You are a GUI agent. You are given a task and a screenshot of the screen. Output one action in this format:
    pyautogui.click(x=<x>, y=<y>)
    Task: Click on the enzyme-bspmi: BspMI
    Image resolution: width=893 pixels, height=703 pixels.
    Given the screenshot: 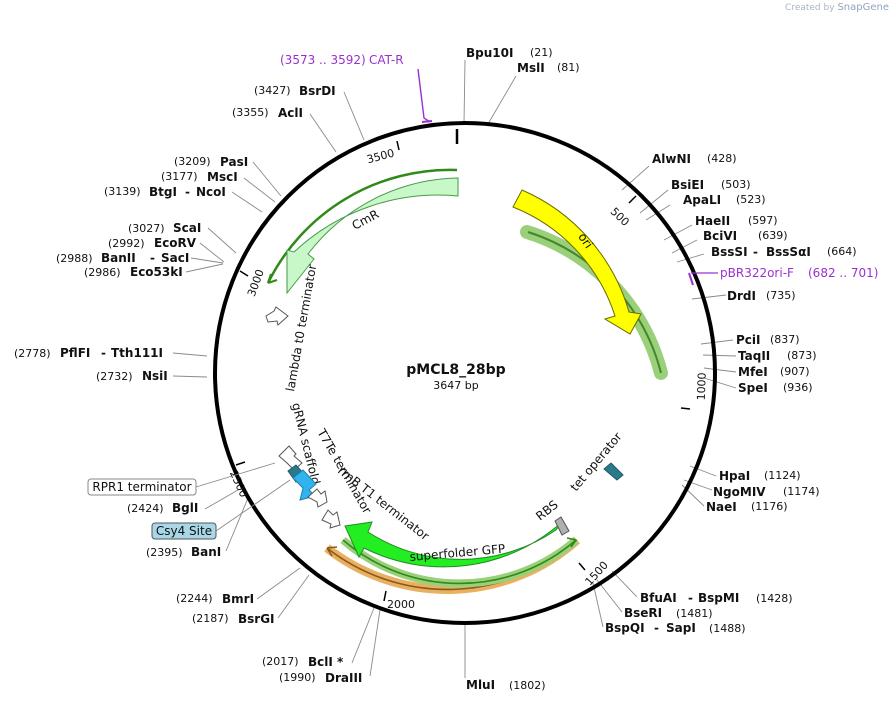 What is the action you would take?
    pyautogui.click(x=718, y=598)
    